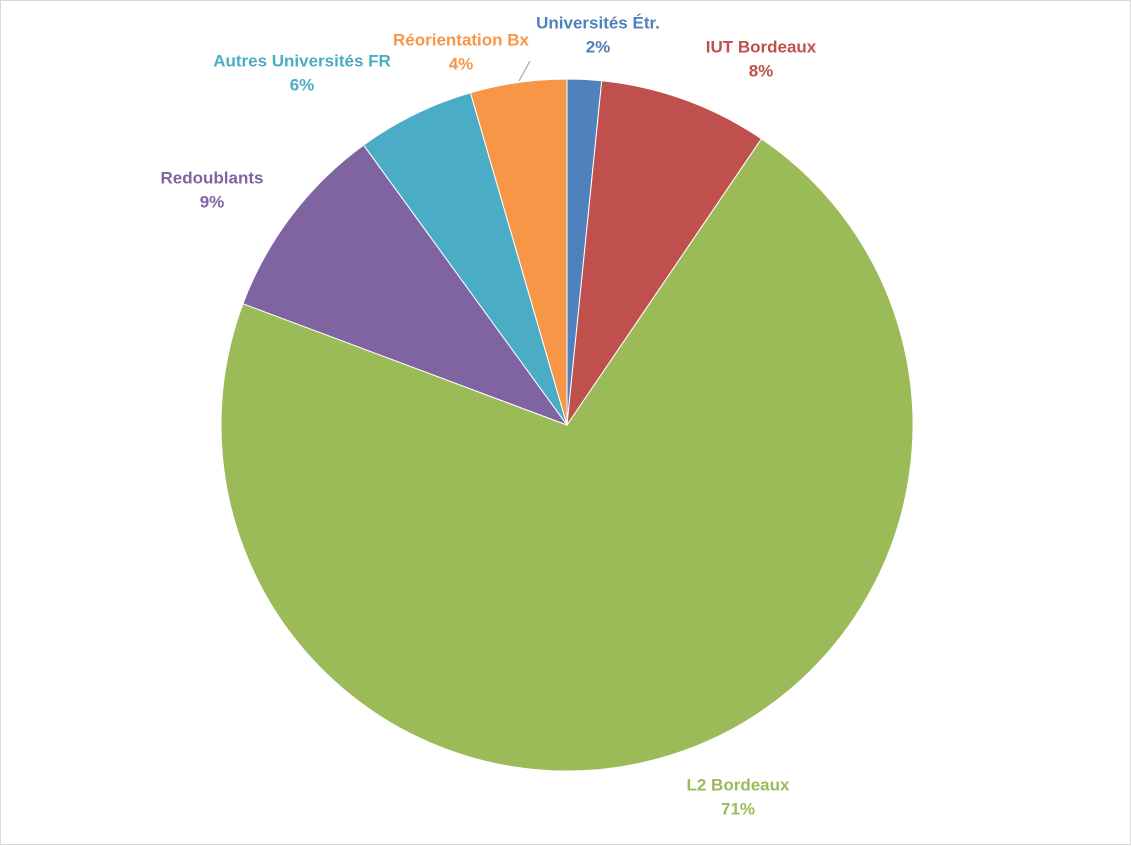 The image size is (1131, 846). What do you see at coordinates (302, 61) in the screenshot?
I see `slice-category-label: Autres Universités FR` at bounding box center [302, 61].